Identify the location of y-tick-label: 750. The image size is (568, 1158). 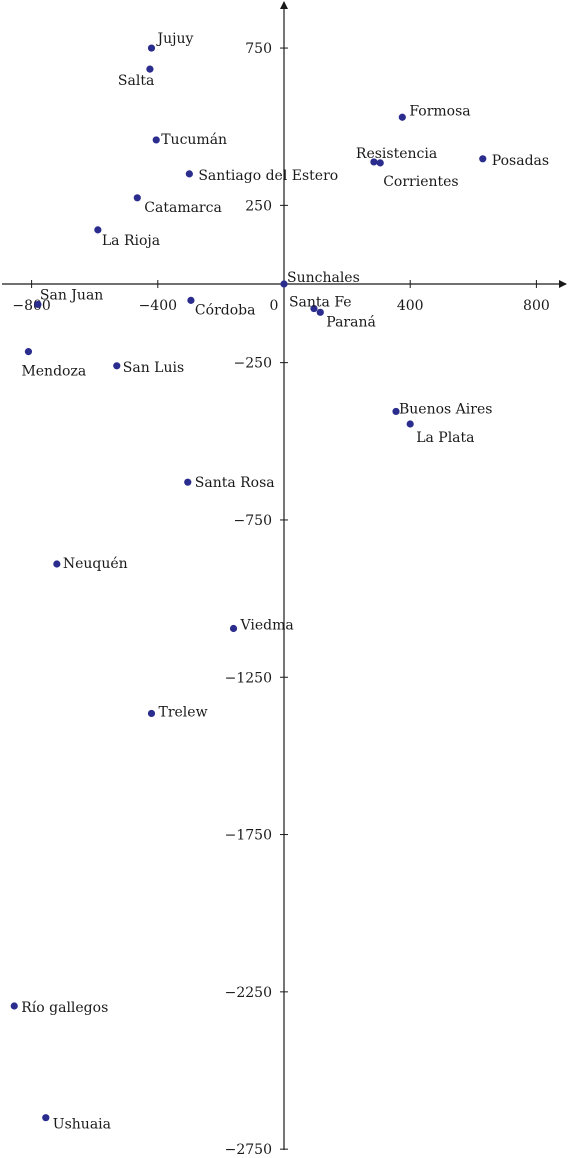
(258, 49).